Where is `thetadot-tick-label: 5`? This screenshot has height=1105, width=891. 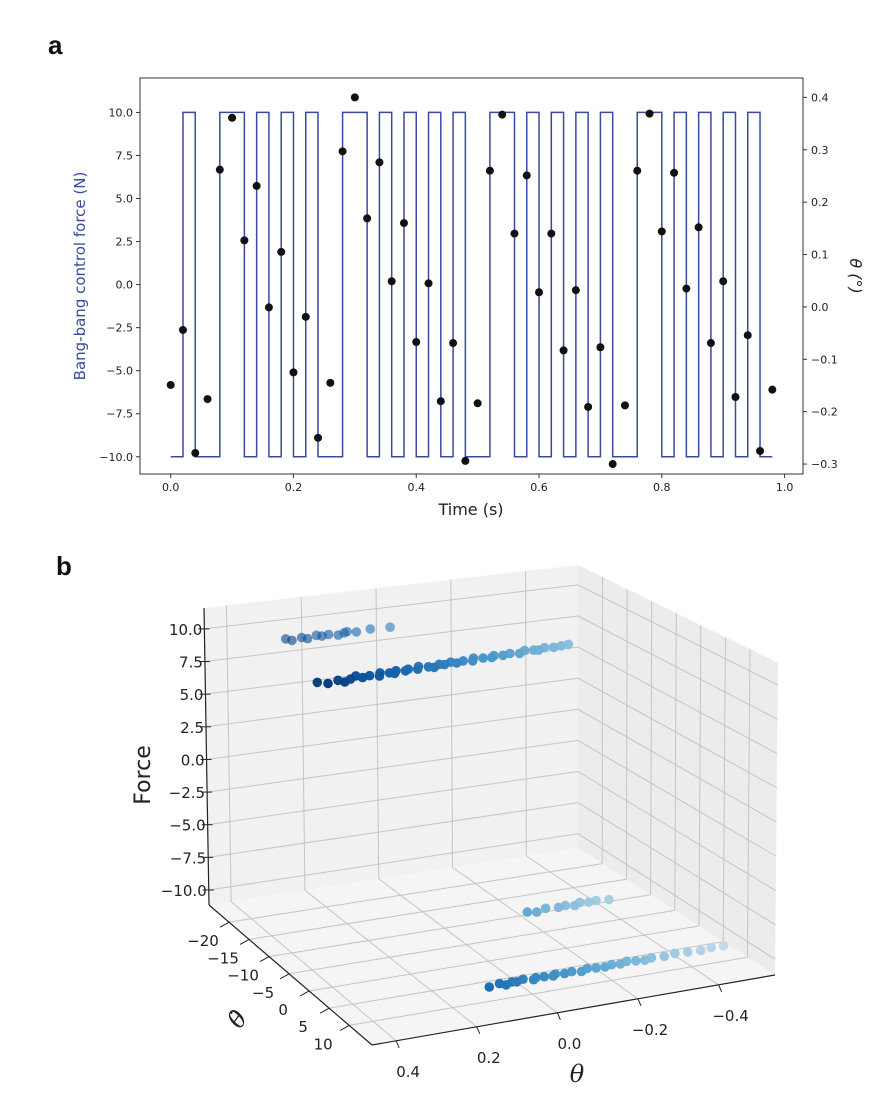
thetadot-tick-label: 5 is located at coordinates (303, 1027).